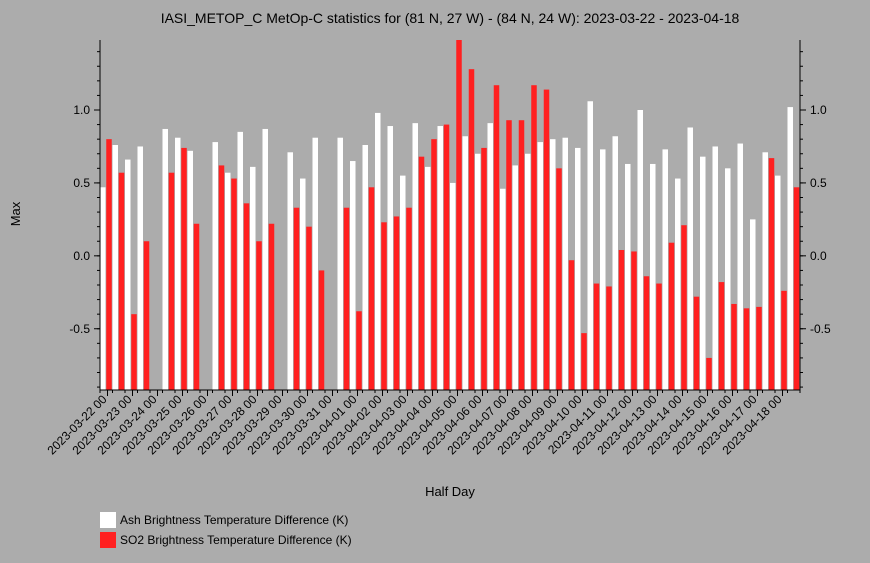  I want to click on legend-swatch-so2, so click(108, 540).